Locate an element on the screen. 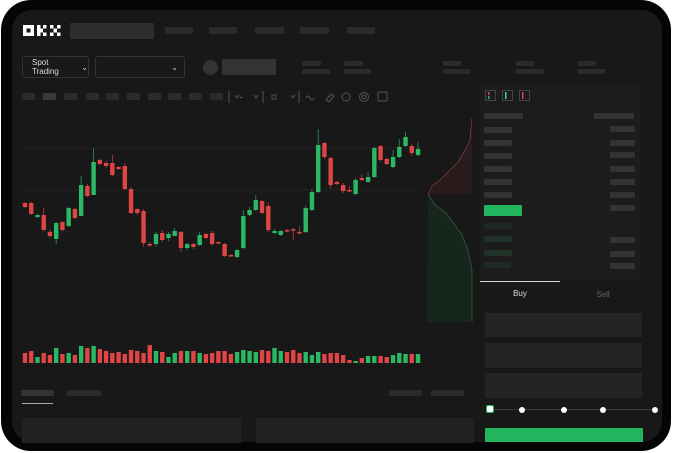  bottom-tab is located at coordinates (84, 393).